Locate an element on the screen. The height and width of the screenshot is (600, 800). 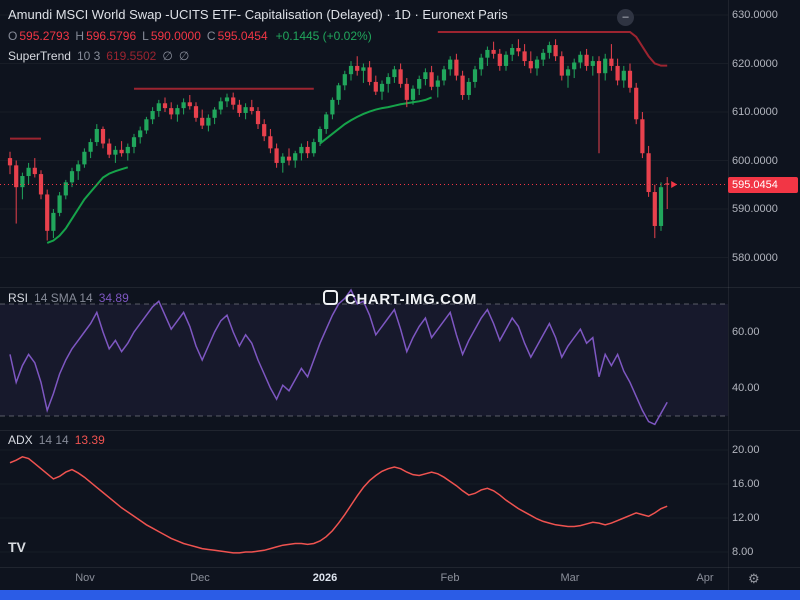
axis-tick-label: 590.0000 is located at coordinates (755, 209).